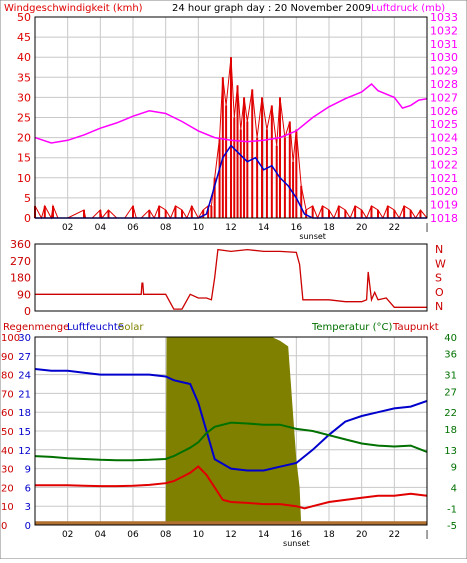 Image resolution: width=467 pixels, height=563 pixels. Describe the element at coordinates (444, 71) in the screenshot. I see `pressure-y-tick-label: 1029` at that location.